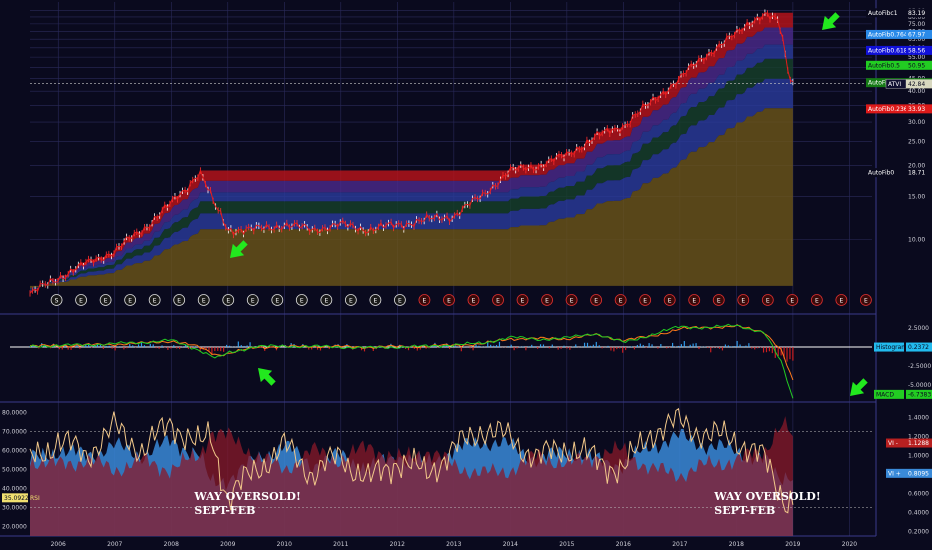  What do you see at coordinates (889, 394) in the screenshot?
I see `macd-label-box` at bounding box center [889, 394].